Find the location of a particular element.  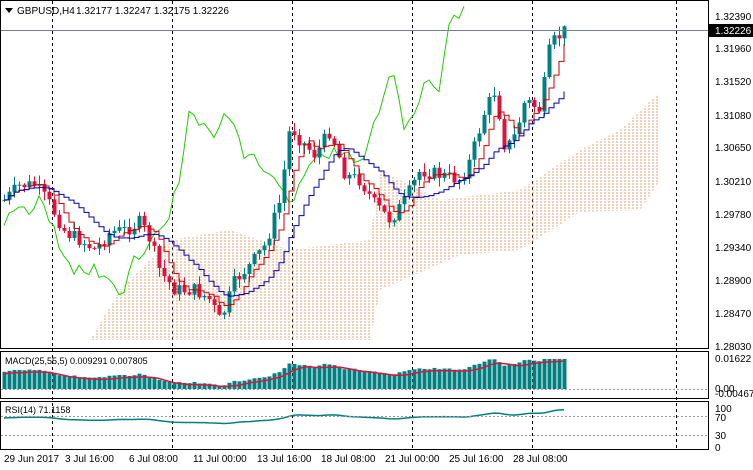

price-tick: 1.30650 is located at coordinates (733, 148).